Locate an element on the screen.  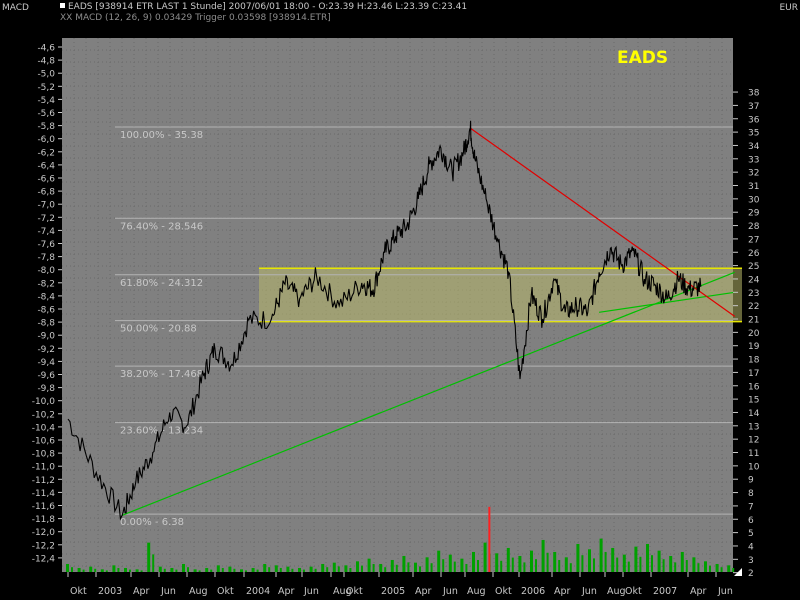
left-axis-label: -11,6 is located at coordinates (44, 507).